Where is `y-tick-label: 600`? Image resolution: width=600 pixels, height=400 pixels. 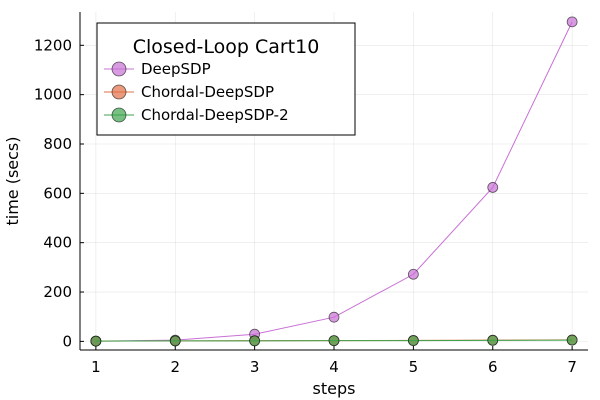 y-tick-label: 600 is located at coordinates (57, 193).